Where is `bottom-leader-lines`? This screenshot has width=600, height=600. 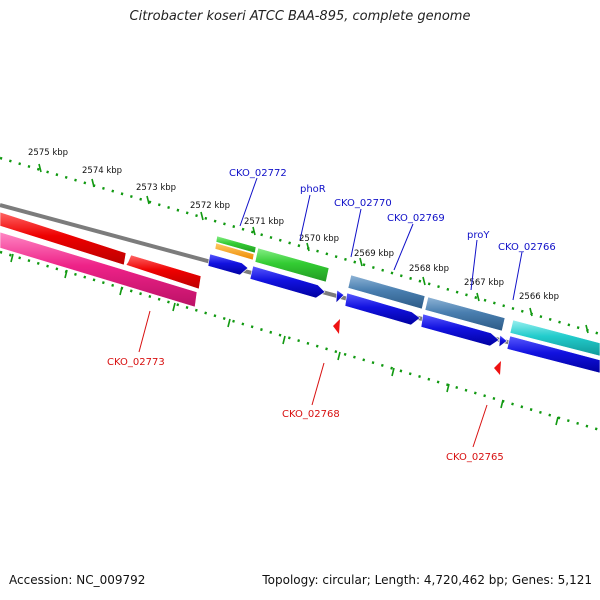
bottom-leader-lines is located at coordinates (313, 379).